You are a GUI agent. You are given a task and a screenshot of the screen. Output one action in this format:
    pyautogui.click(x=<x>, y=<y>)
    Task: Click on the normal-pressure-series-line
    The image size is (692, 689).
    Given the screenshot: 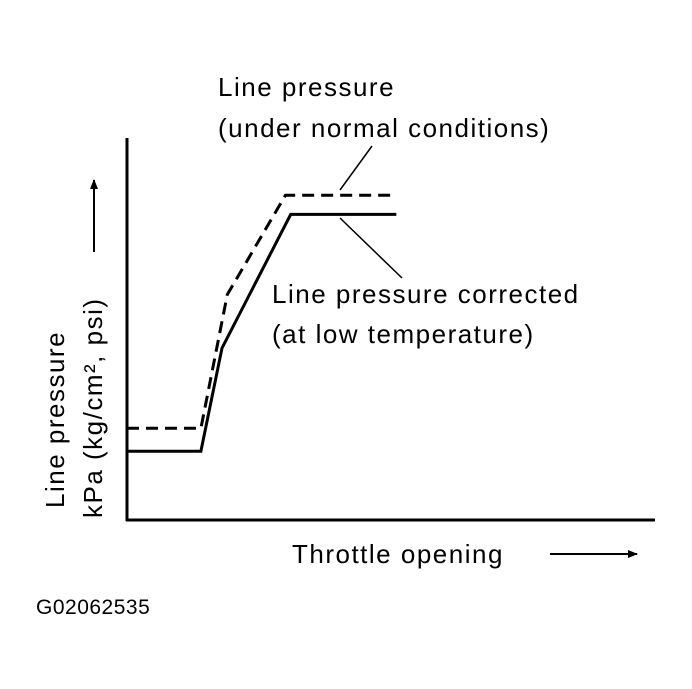 What is the action you would take?
    pyautogui.click(x=262, y=311)
    